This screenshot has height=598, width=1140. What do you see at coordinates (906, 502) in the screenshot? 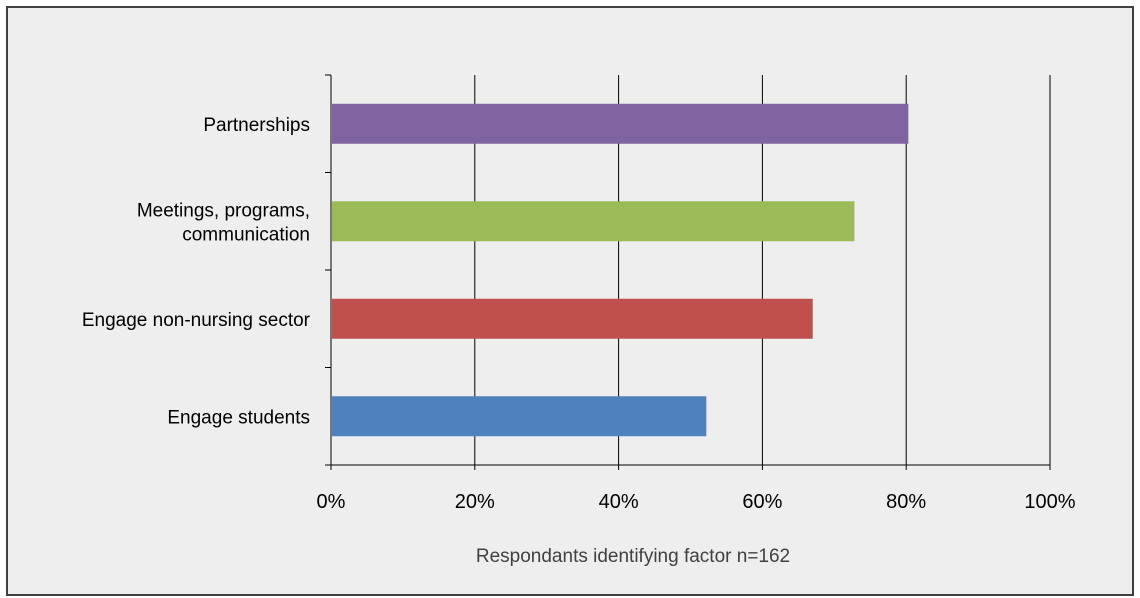
I see `x-tick-label: 80%` at bounding box center [906, 502].